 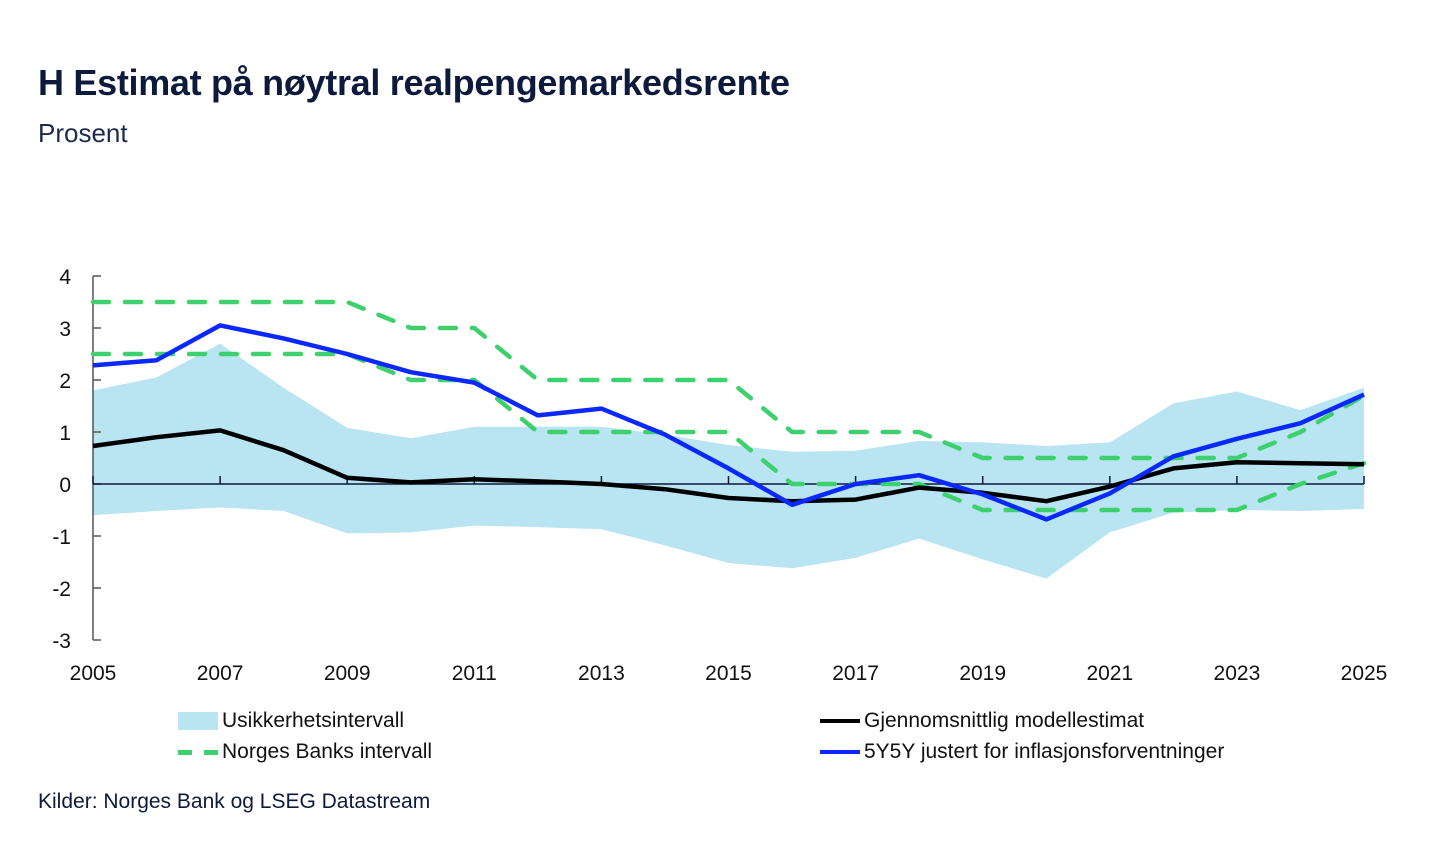 I want to click on x-tick-label: 2013, so click(x=601, y=673).